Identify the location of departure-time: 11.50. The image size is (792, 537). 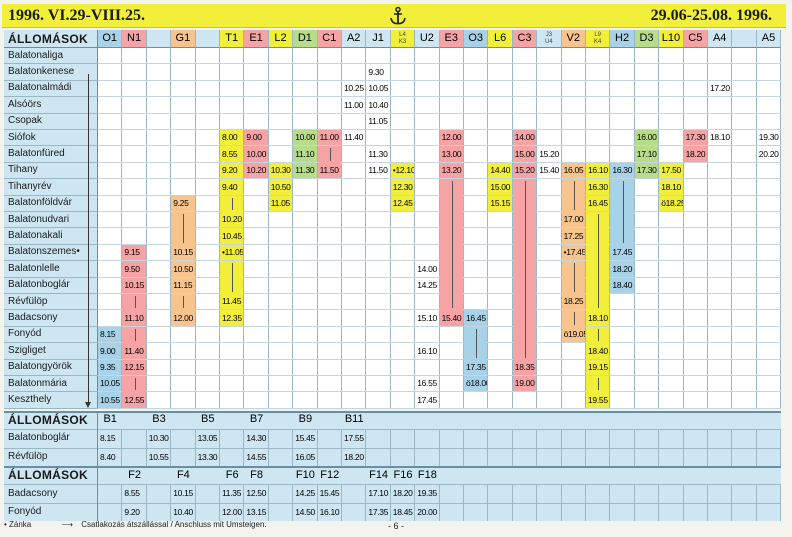
(329, 170).